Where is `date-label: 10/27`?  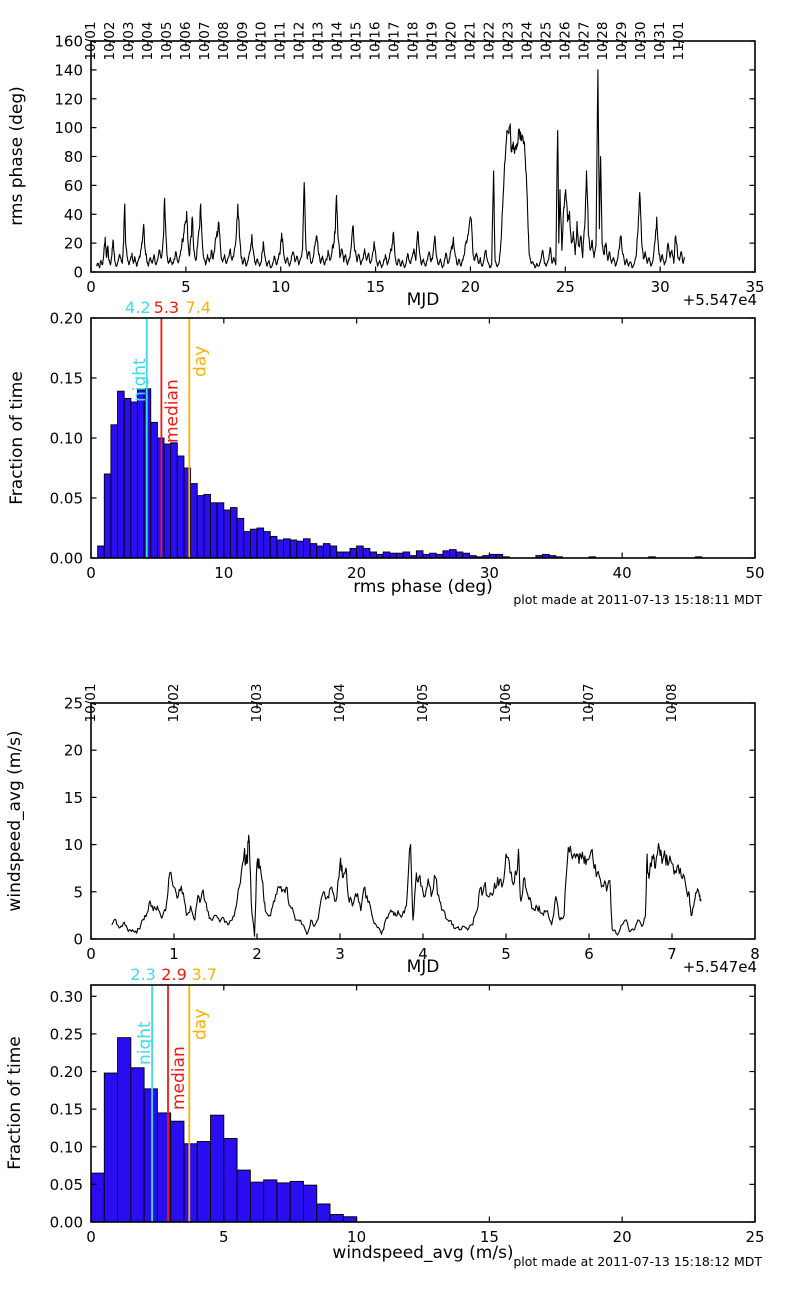 date-label: 10/27 is located at coordinates (584, 41).